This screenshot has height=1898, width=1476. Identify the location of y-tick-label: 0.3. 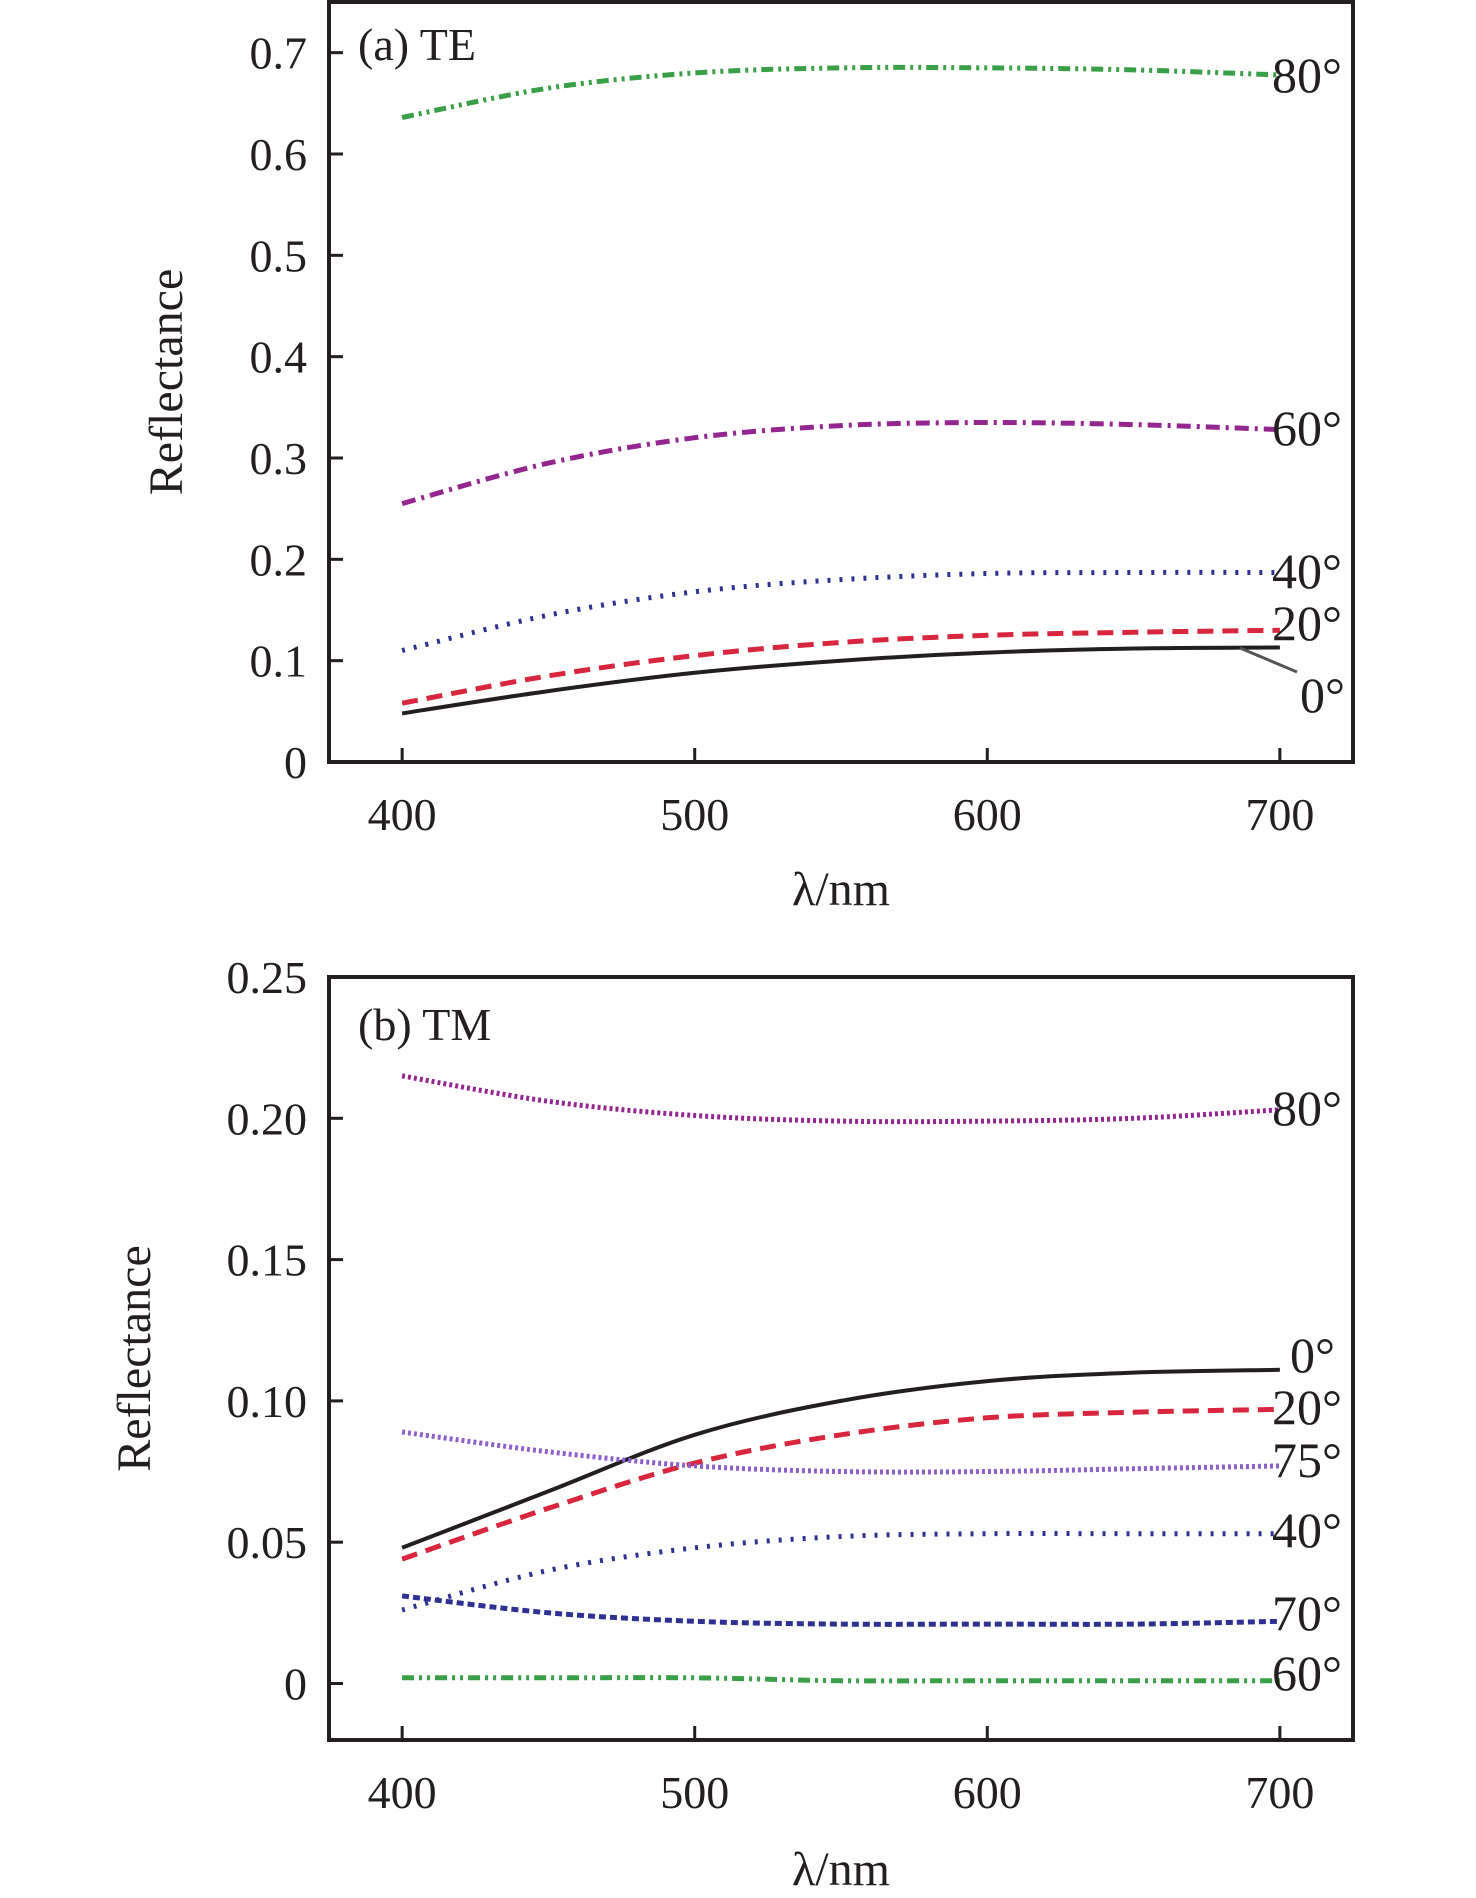
(279, 458).